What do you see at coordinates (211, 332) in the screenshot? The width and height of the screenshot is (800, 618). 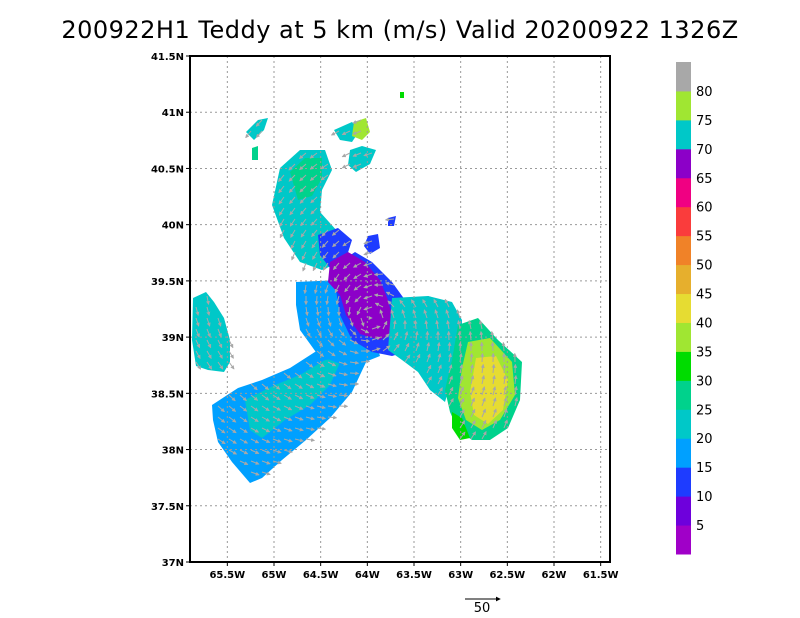 I see `wind-region-west-patch` at bounding box center [211, 332].